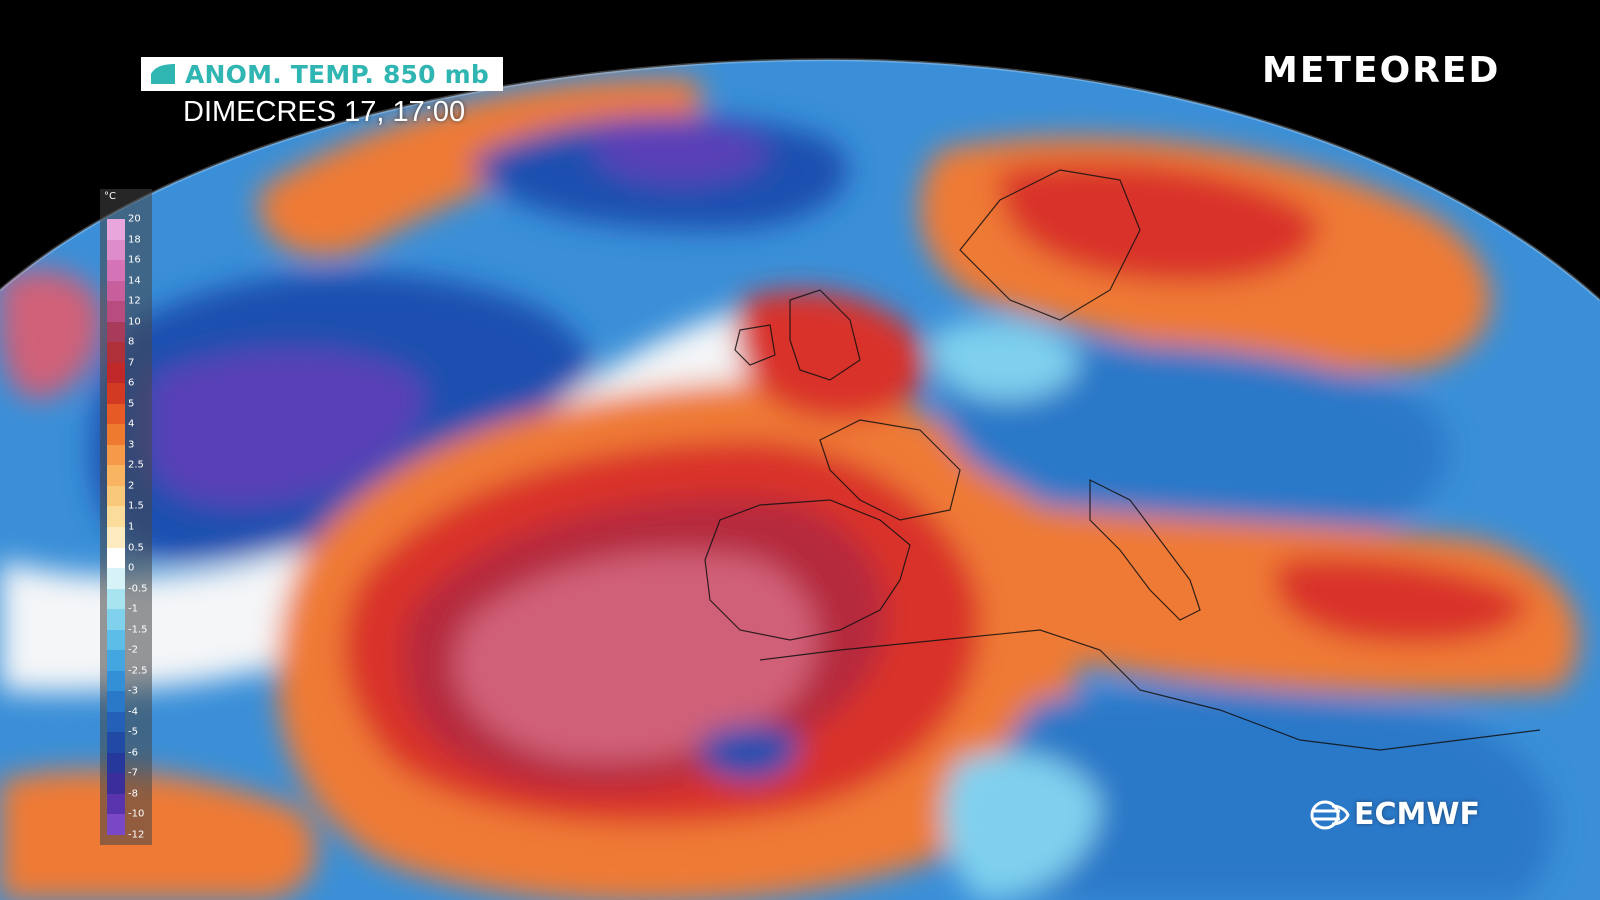 The width and height of the screenshot is (1600, 900). What do you see at coordinates (51, 334) in the screenshot?
I see `anomaly-rose-northwest` at bounding box center [51, 334].